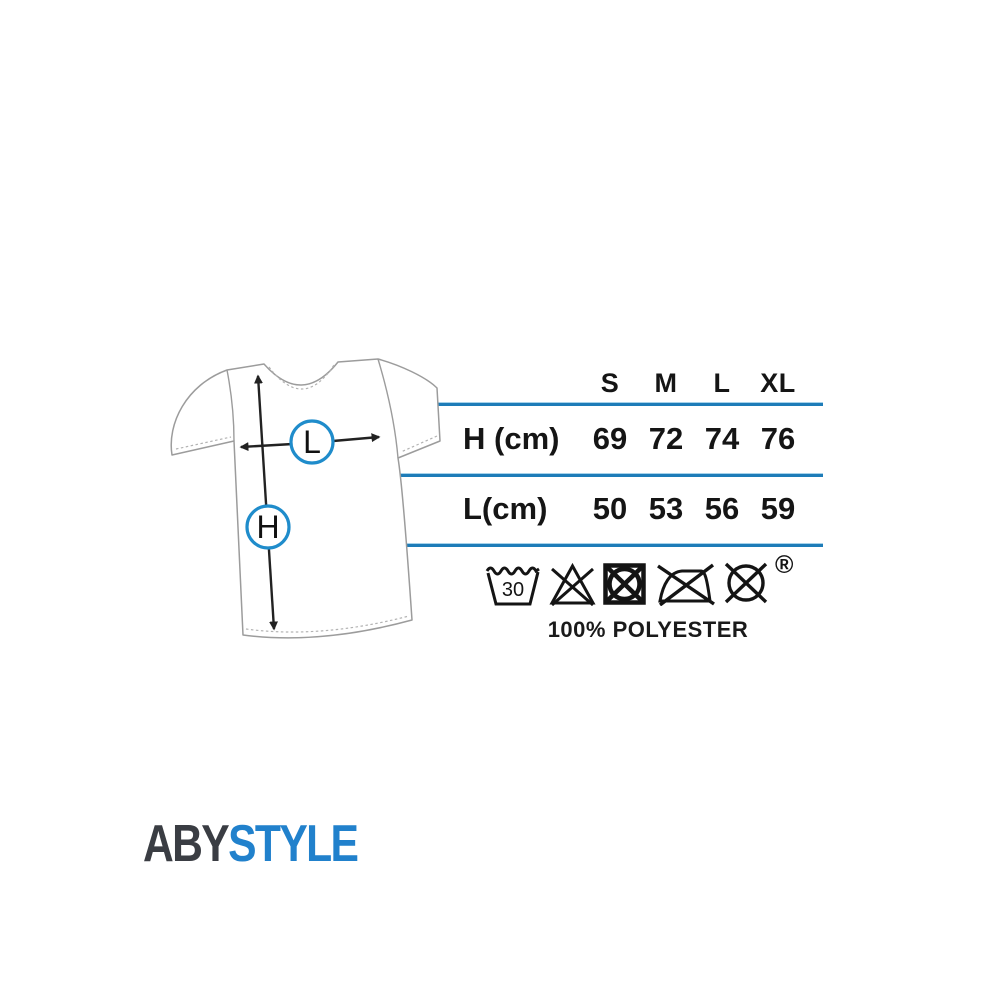  I want to click on height-label: H, so click(267, 527).